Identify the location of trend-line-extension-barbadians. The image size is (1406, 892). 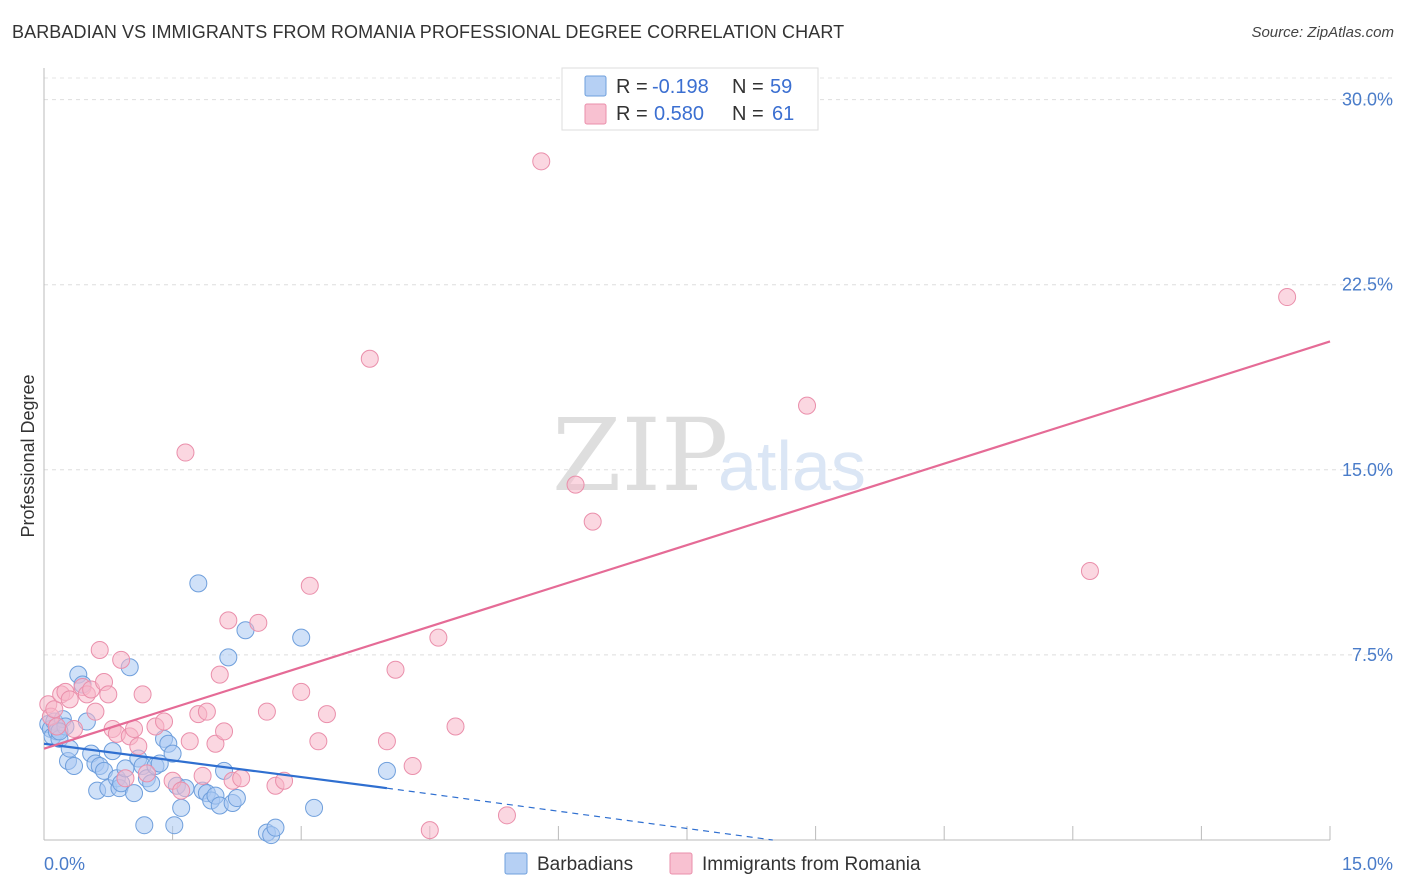
(579, 814).